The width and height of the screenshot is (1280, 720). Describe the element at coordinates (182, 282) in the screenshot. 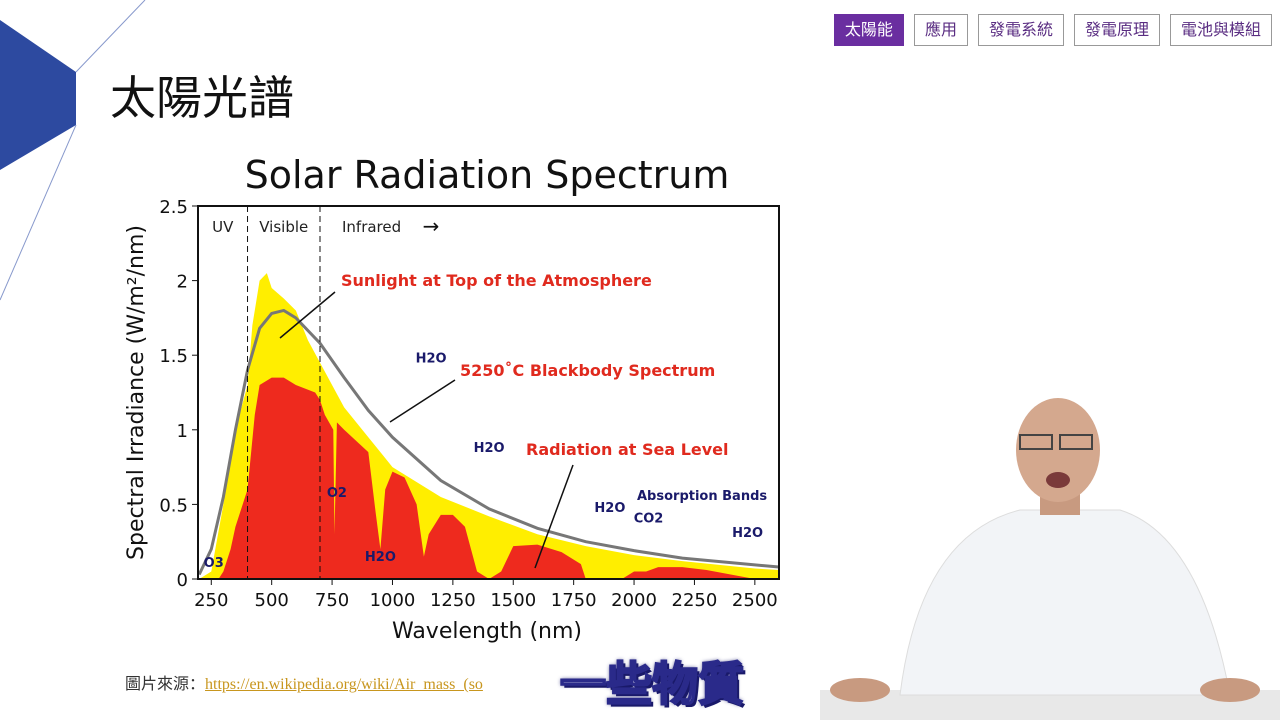

I see `y-tick-label: 2` at that location.